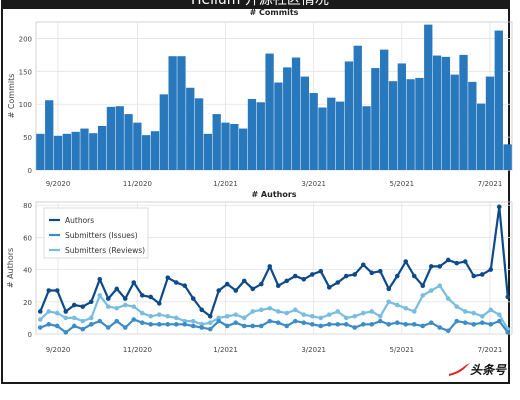 The image size is (520, 400). I want to click on legend-box, so click(96, 233).